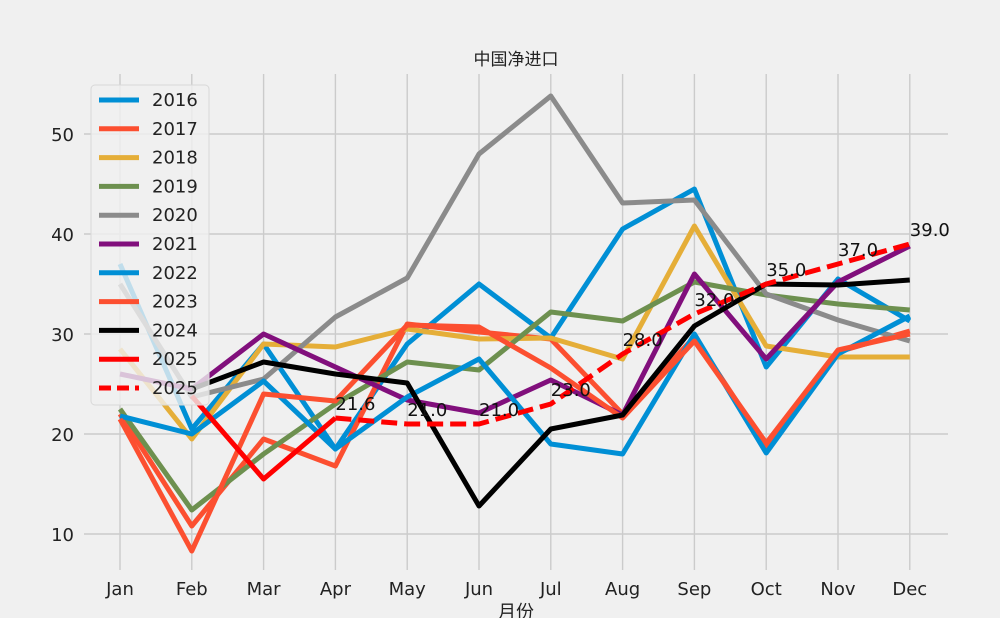 The height and width of the screenshot is (618, 1000). Describe the element at coordinates (571, 390) in the screenshot. I see `data-label: 23.0` at that location.